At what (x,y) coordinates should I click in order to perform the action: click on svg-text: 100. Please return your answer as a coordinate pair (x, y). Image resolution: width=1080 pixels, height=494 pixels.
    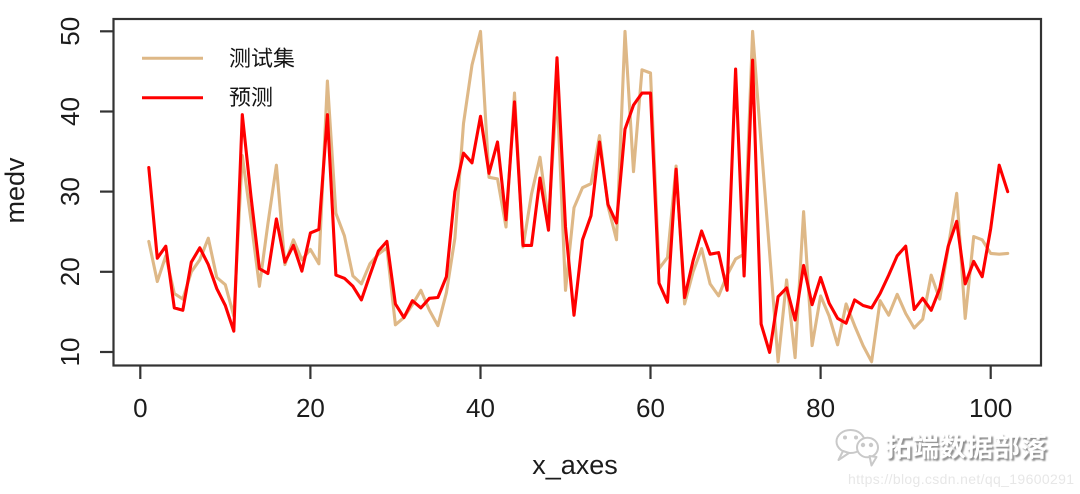
    Looking at the image, I should click on (990, 408).